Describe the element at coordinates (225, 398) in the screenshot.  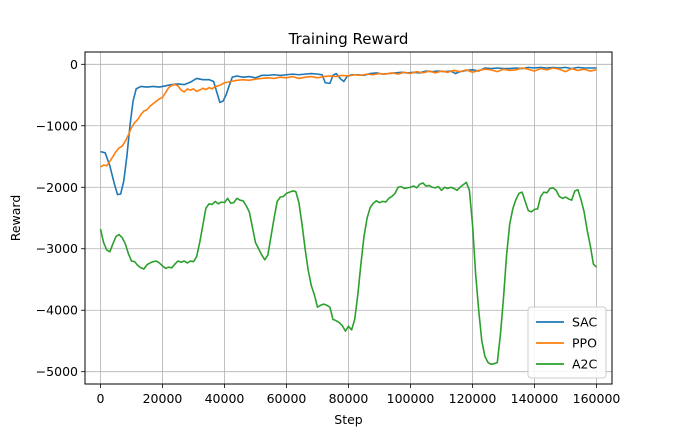
I see `x-tick-label: 40000` at that location.